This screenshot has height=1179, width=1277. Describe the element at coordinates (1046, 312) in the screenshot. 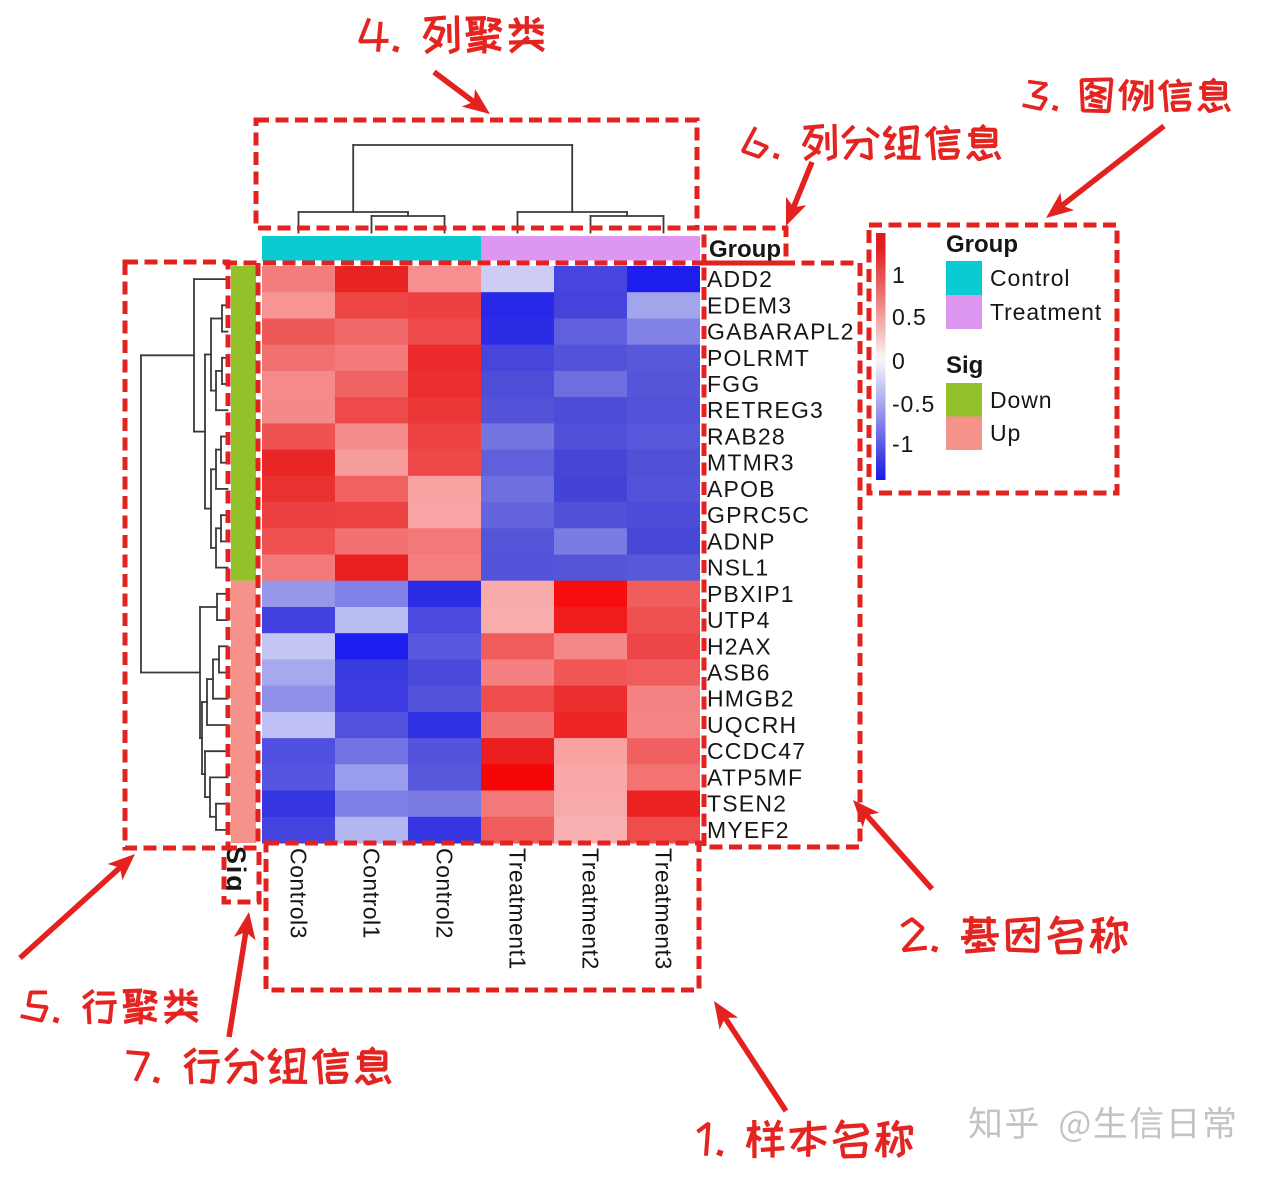

I see `svg-text: Treatment` at that location.